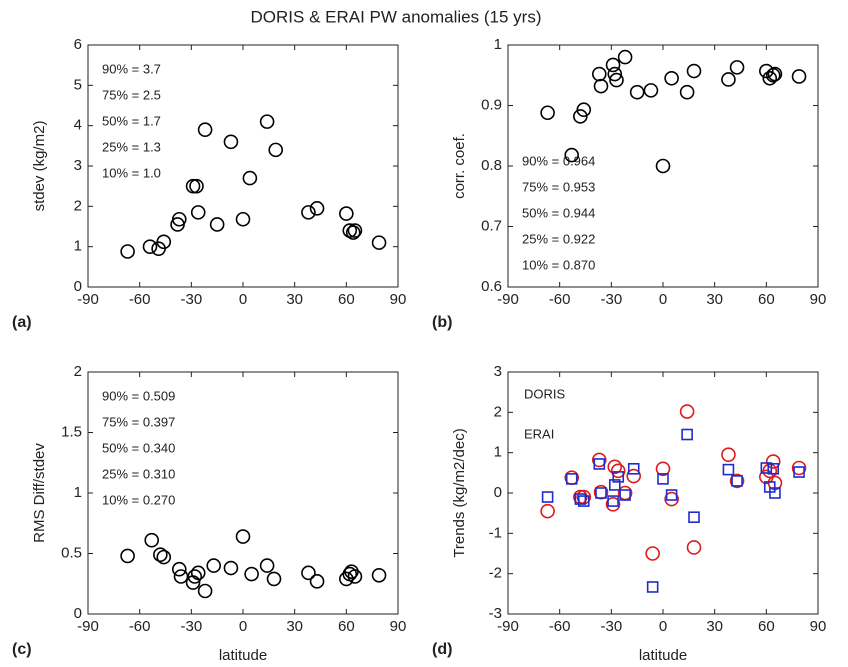 This screenshot has height=667, width=848. Describe the element at coordinates (138, 421) in the screenshot. I see `annotation: 75% = 0.397` at that location.